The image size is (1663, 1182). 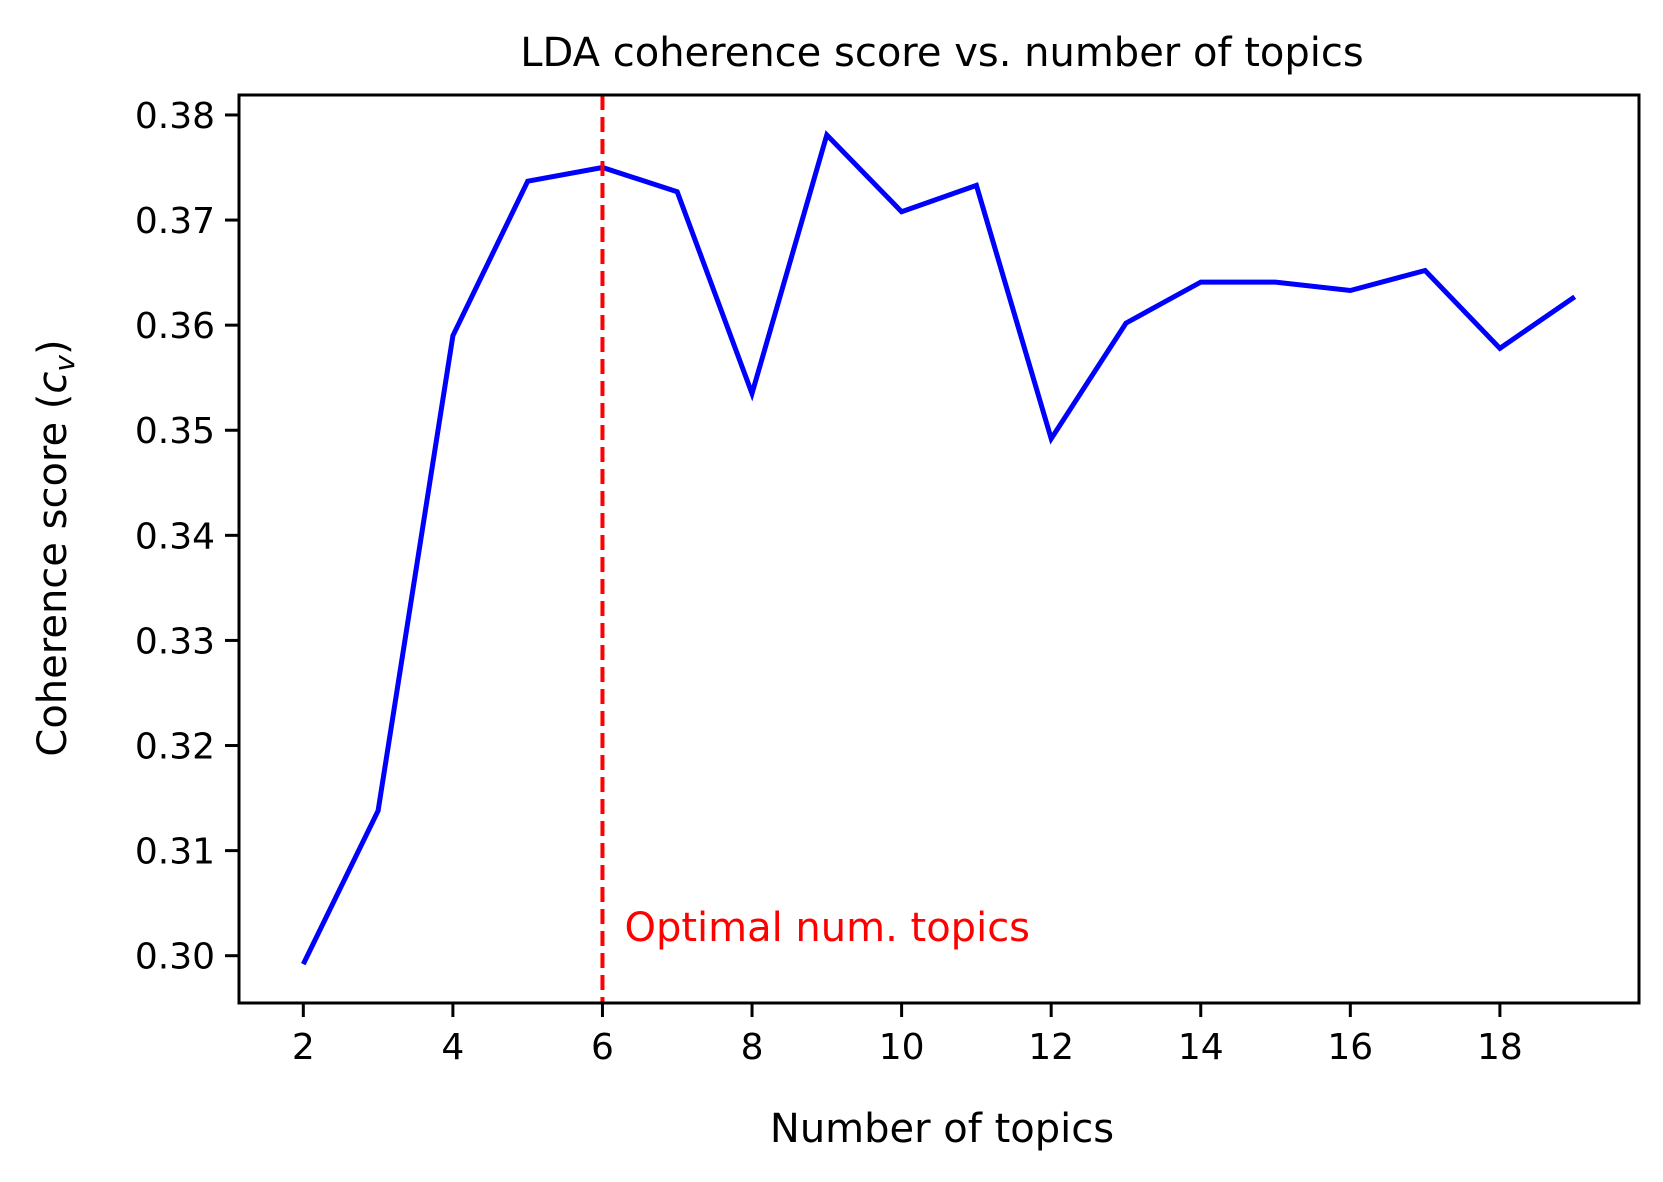 What do you see at coordinates (602, 1047) in the screenshot?
I see `x-tick-label: 6` at bounding box center [602, 1047].